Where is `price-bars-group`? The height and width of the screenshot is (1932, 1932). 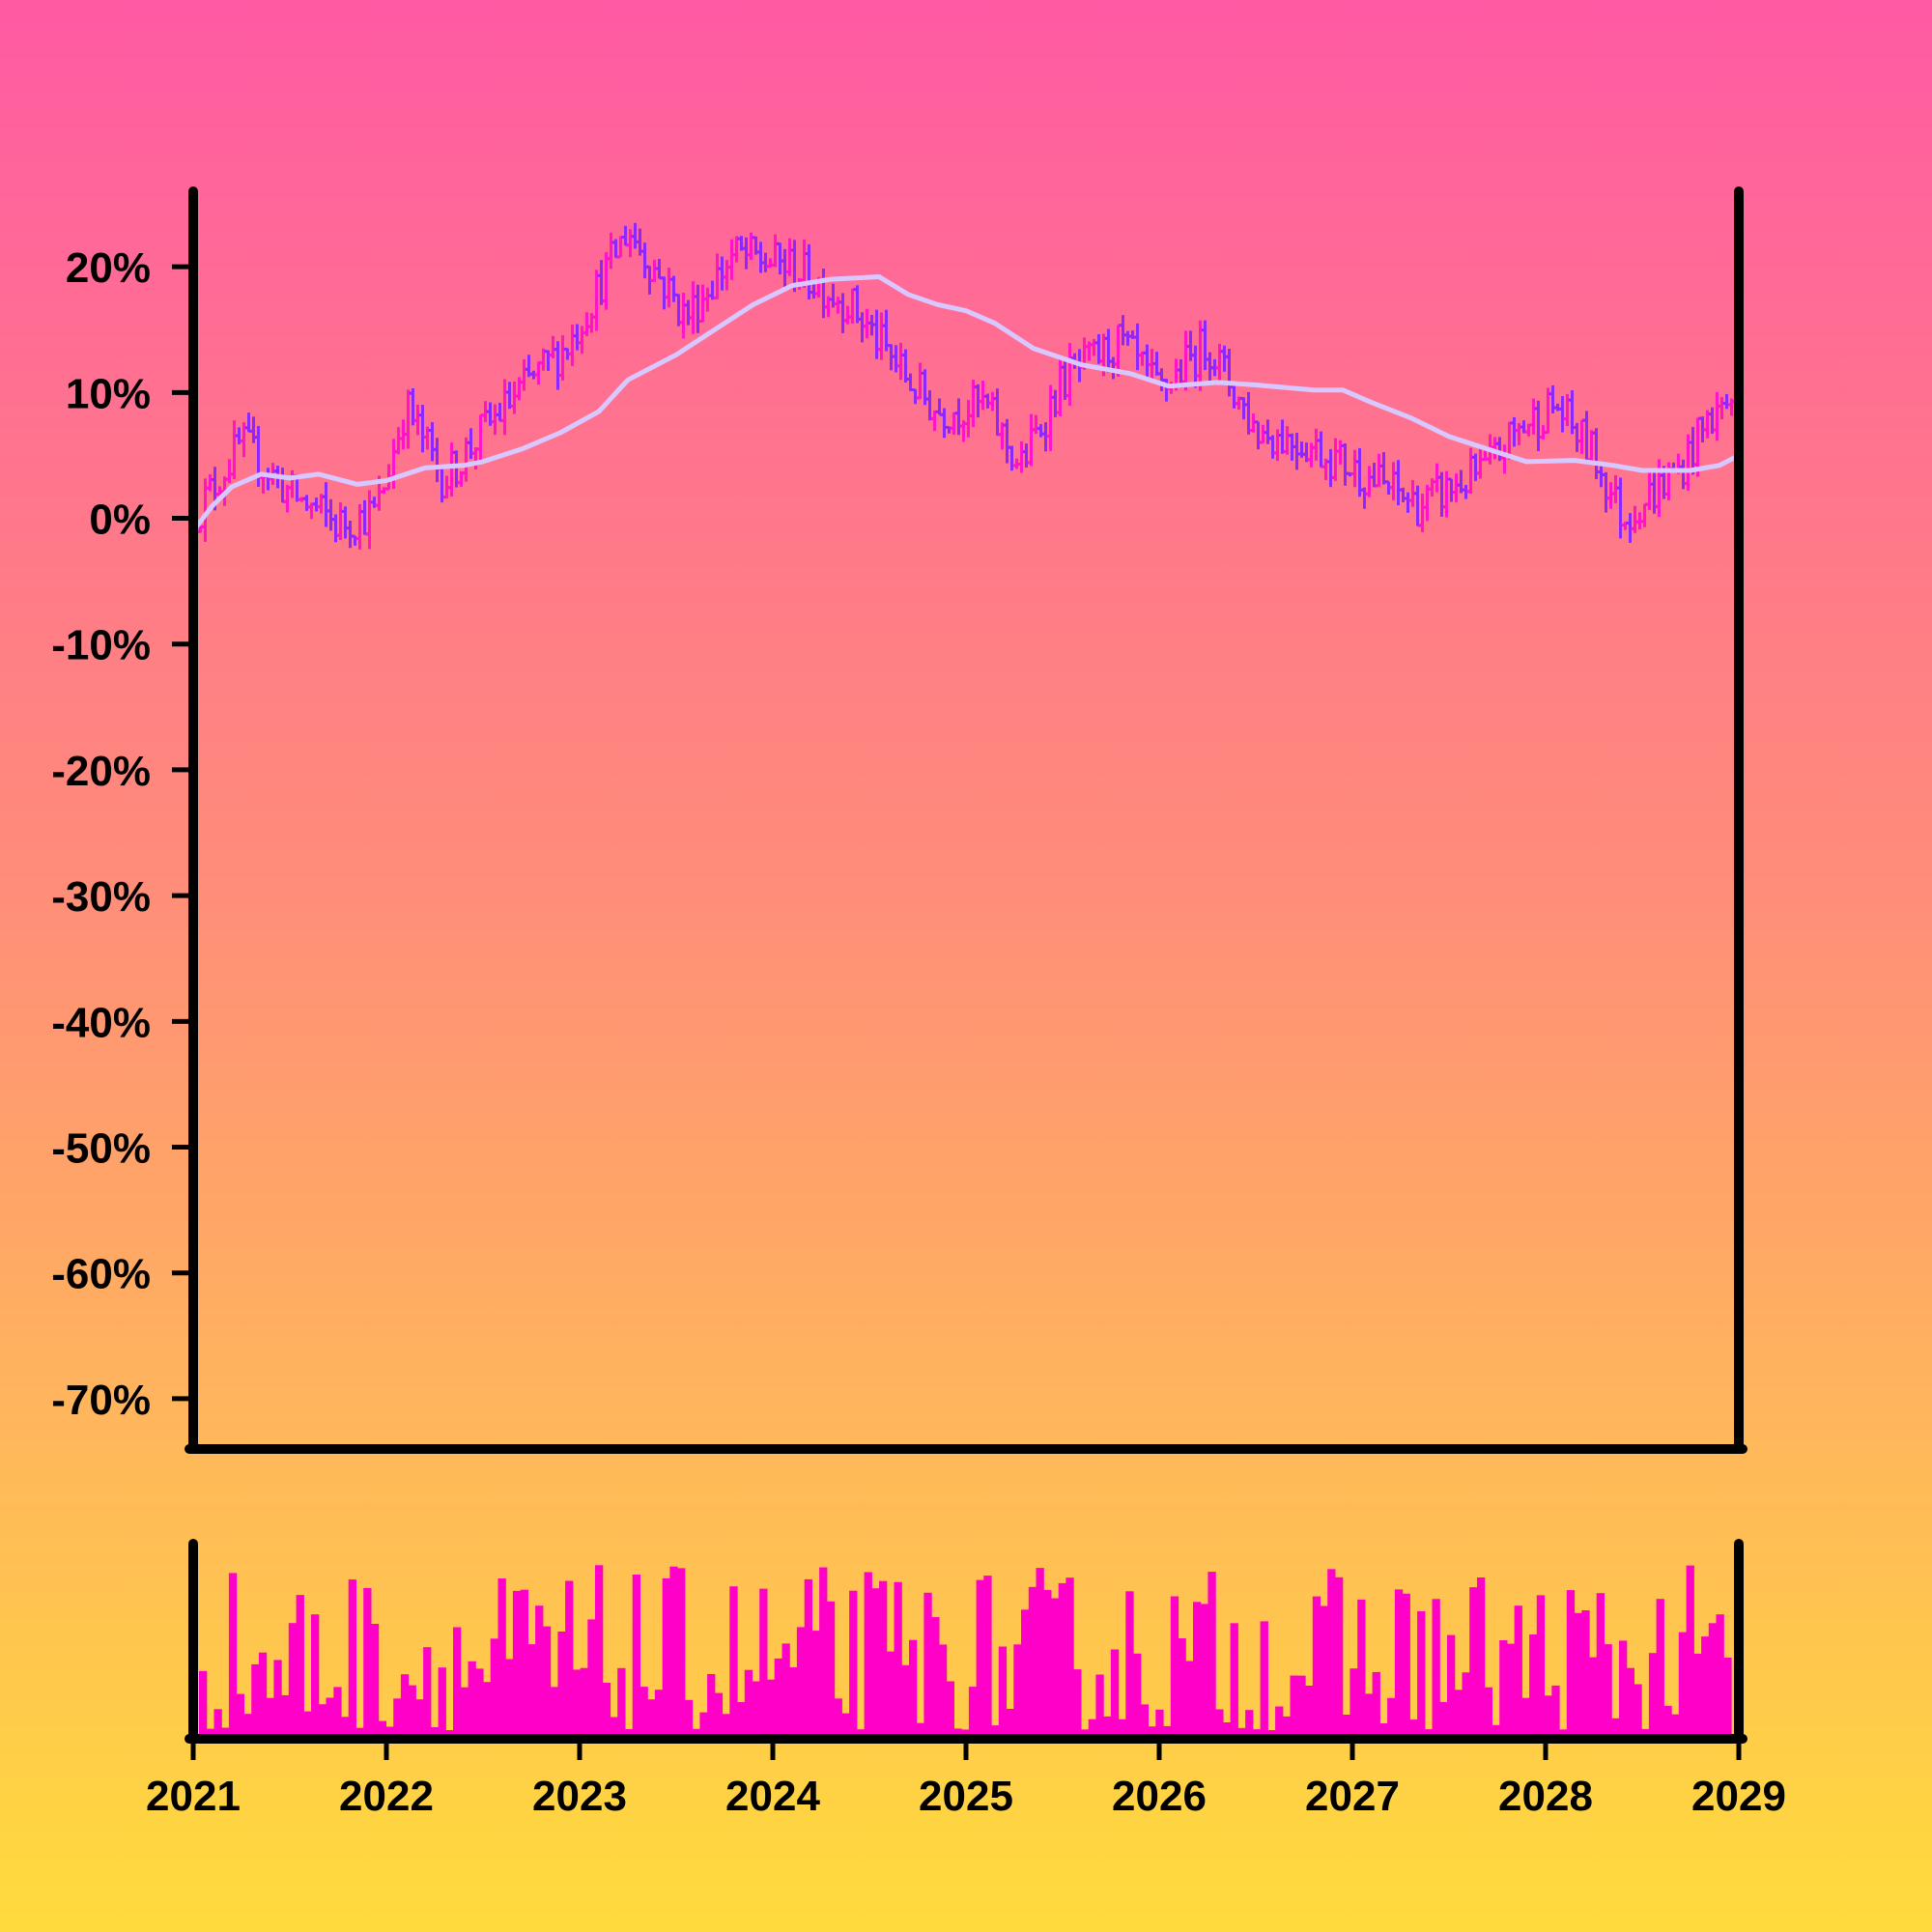 price-bars-group is located at coordinates (966, 386).